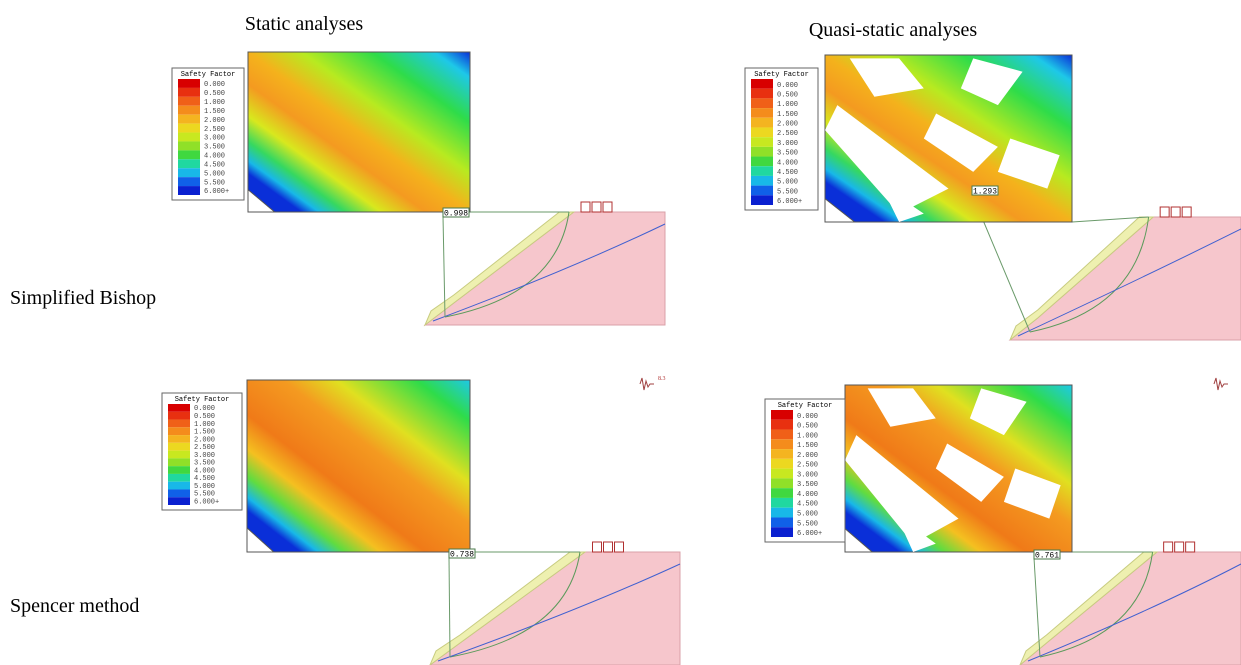 This screenshot has width=1241, height=665. Describe the element at coordinates (893, 30) in the screenshot. I see `column-header: Quasi-static analyses` at that location.